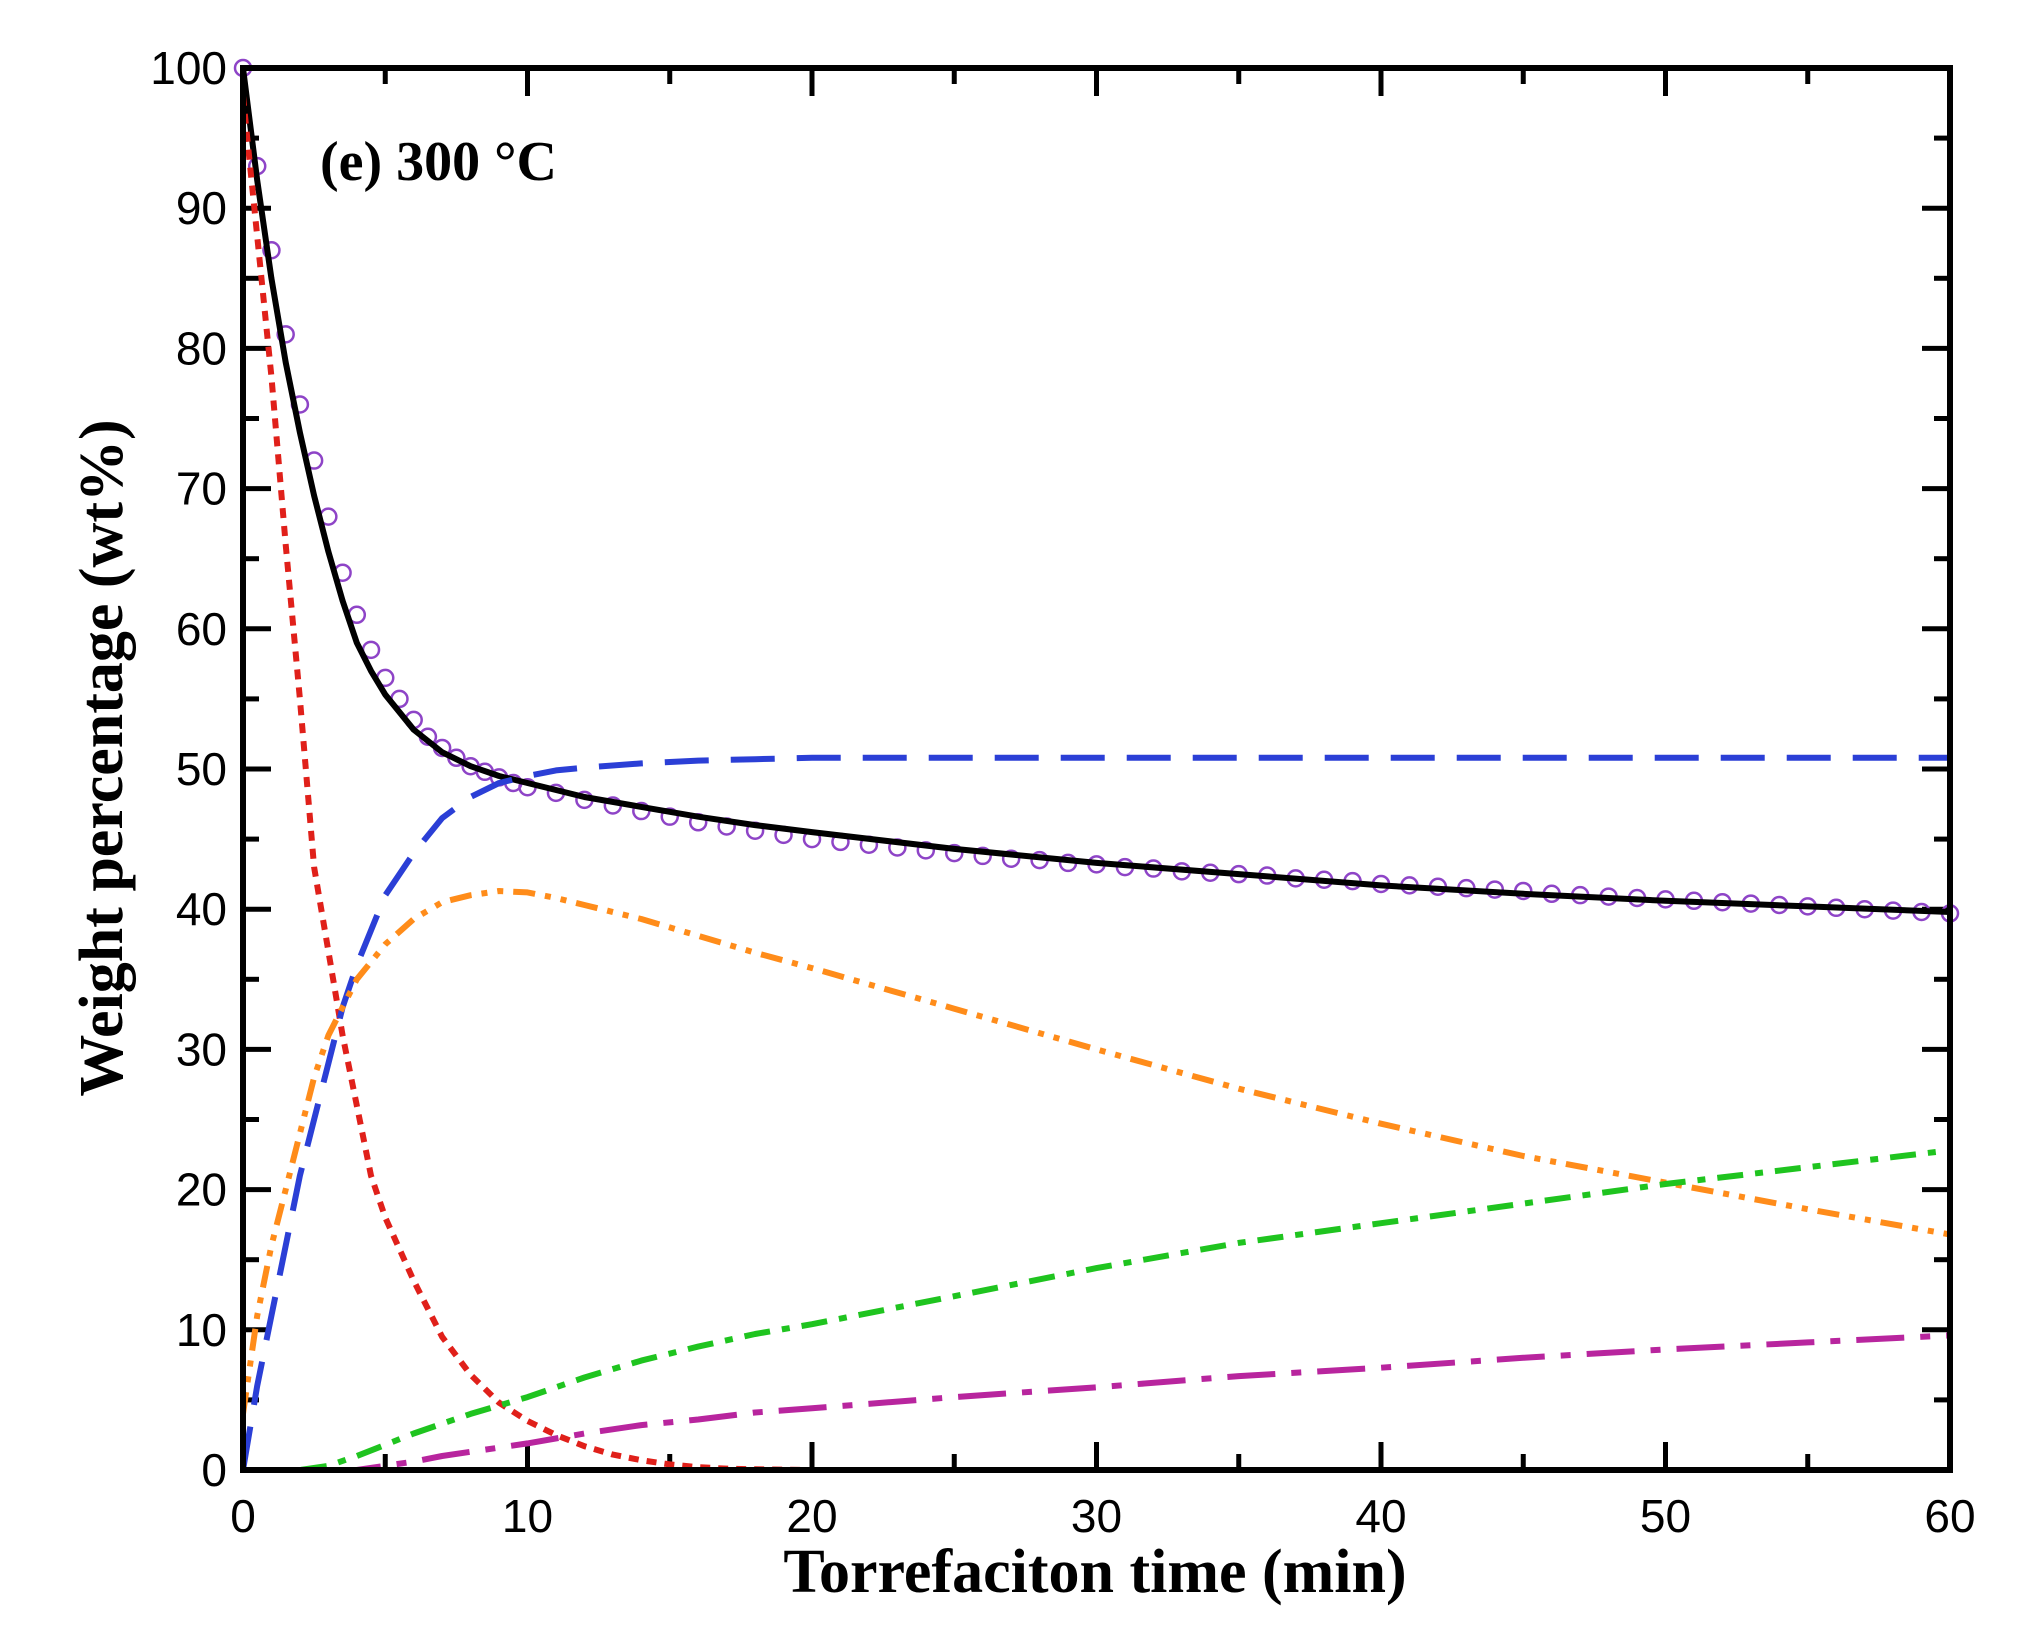  Describe the element at coordinates (201, 489) in the screenshot. I see `y-tick-label: 70` at that location.